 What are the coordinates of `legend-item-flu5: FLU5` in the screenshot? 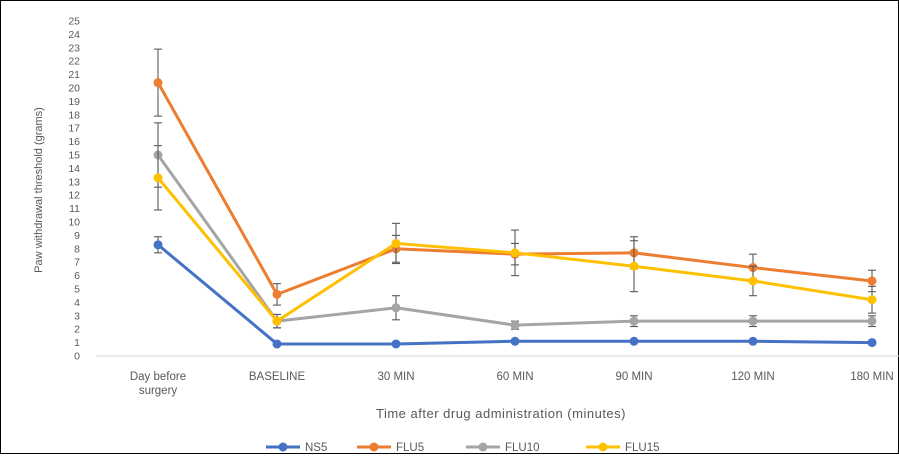 It's located at (390, 448).